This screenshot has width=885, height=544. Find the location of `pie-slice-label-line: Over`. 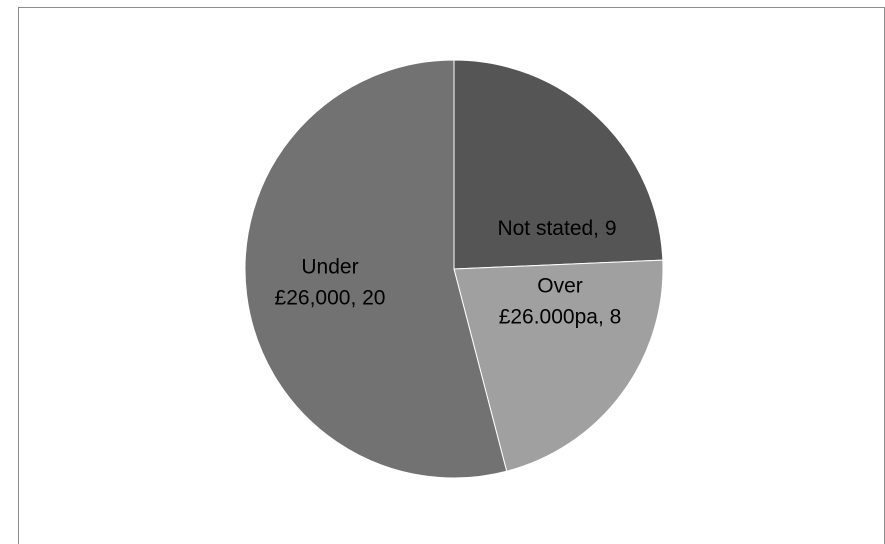

pie-slice-label-line: Over is located at coordinates (560, 286).